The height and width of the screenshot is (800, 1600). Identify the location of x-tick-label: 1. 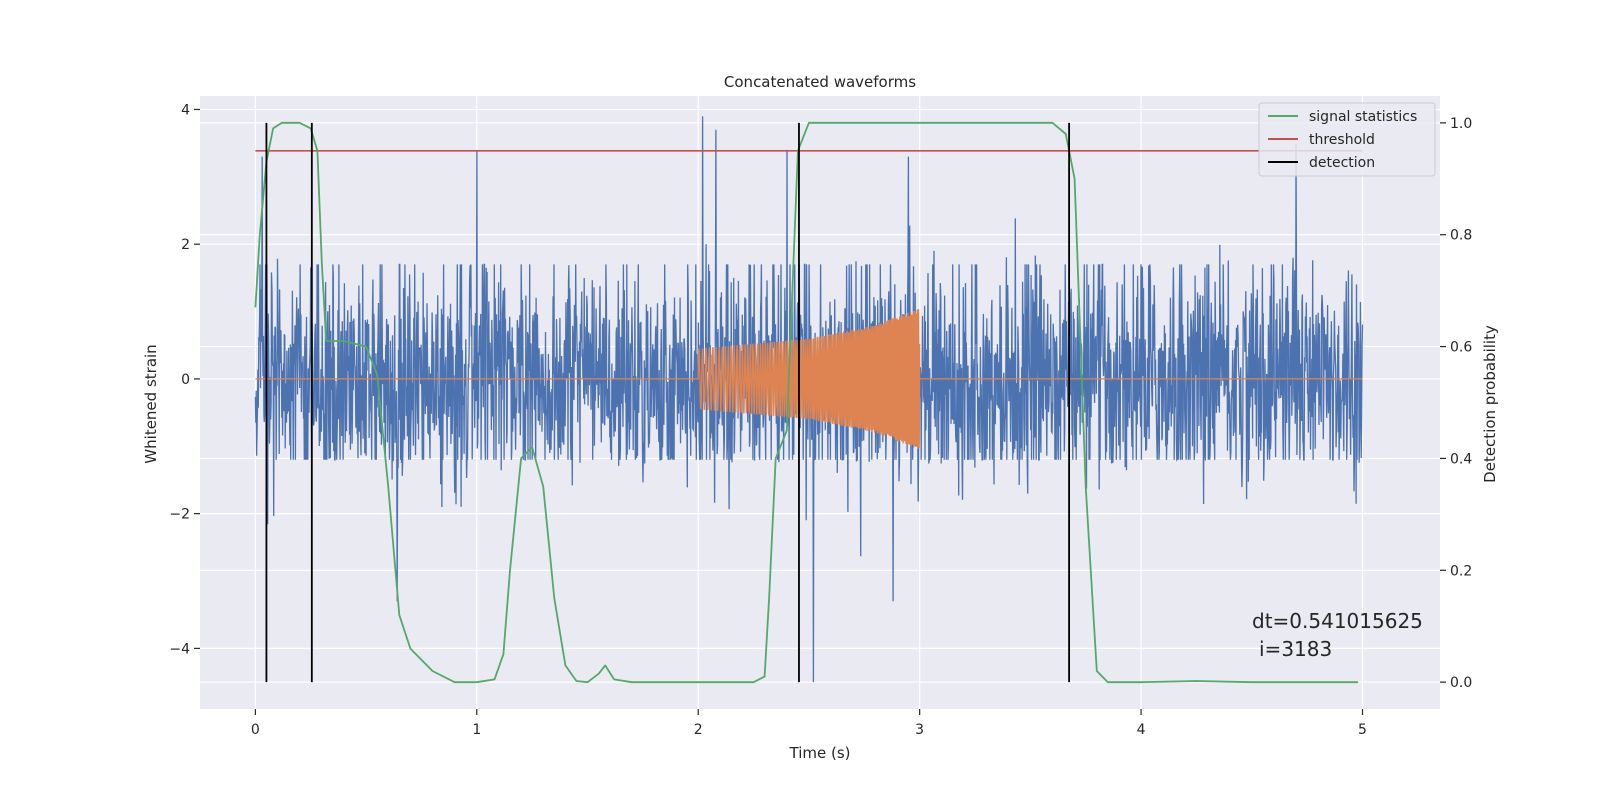
(476, 730).